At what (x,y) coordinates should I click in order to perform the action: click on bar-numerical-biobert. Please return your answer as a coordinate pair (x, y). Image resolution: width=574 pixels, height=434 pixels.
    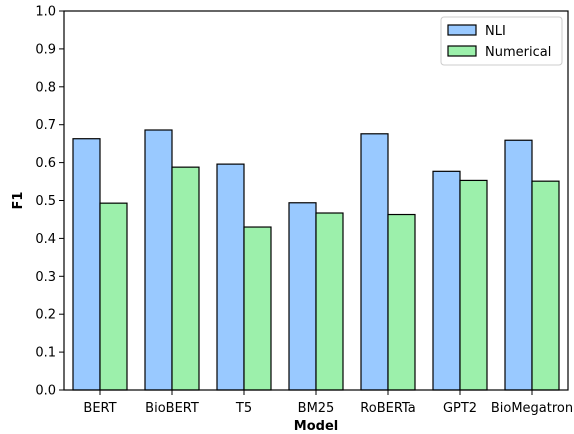
    Looking at the image, I should click on (185, 278).